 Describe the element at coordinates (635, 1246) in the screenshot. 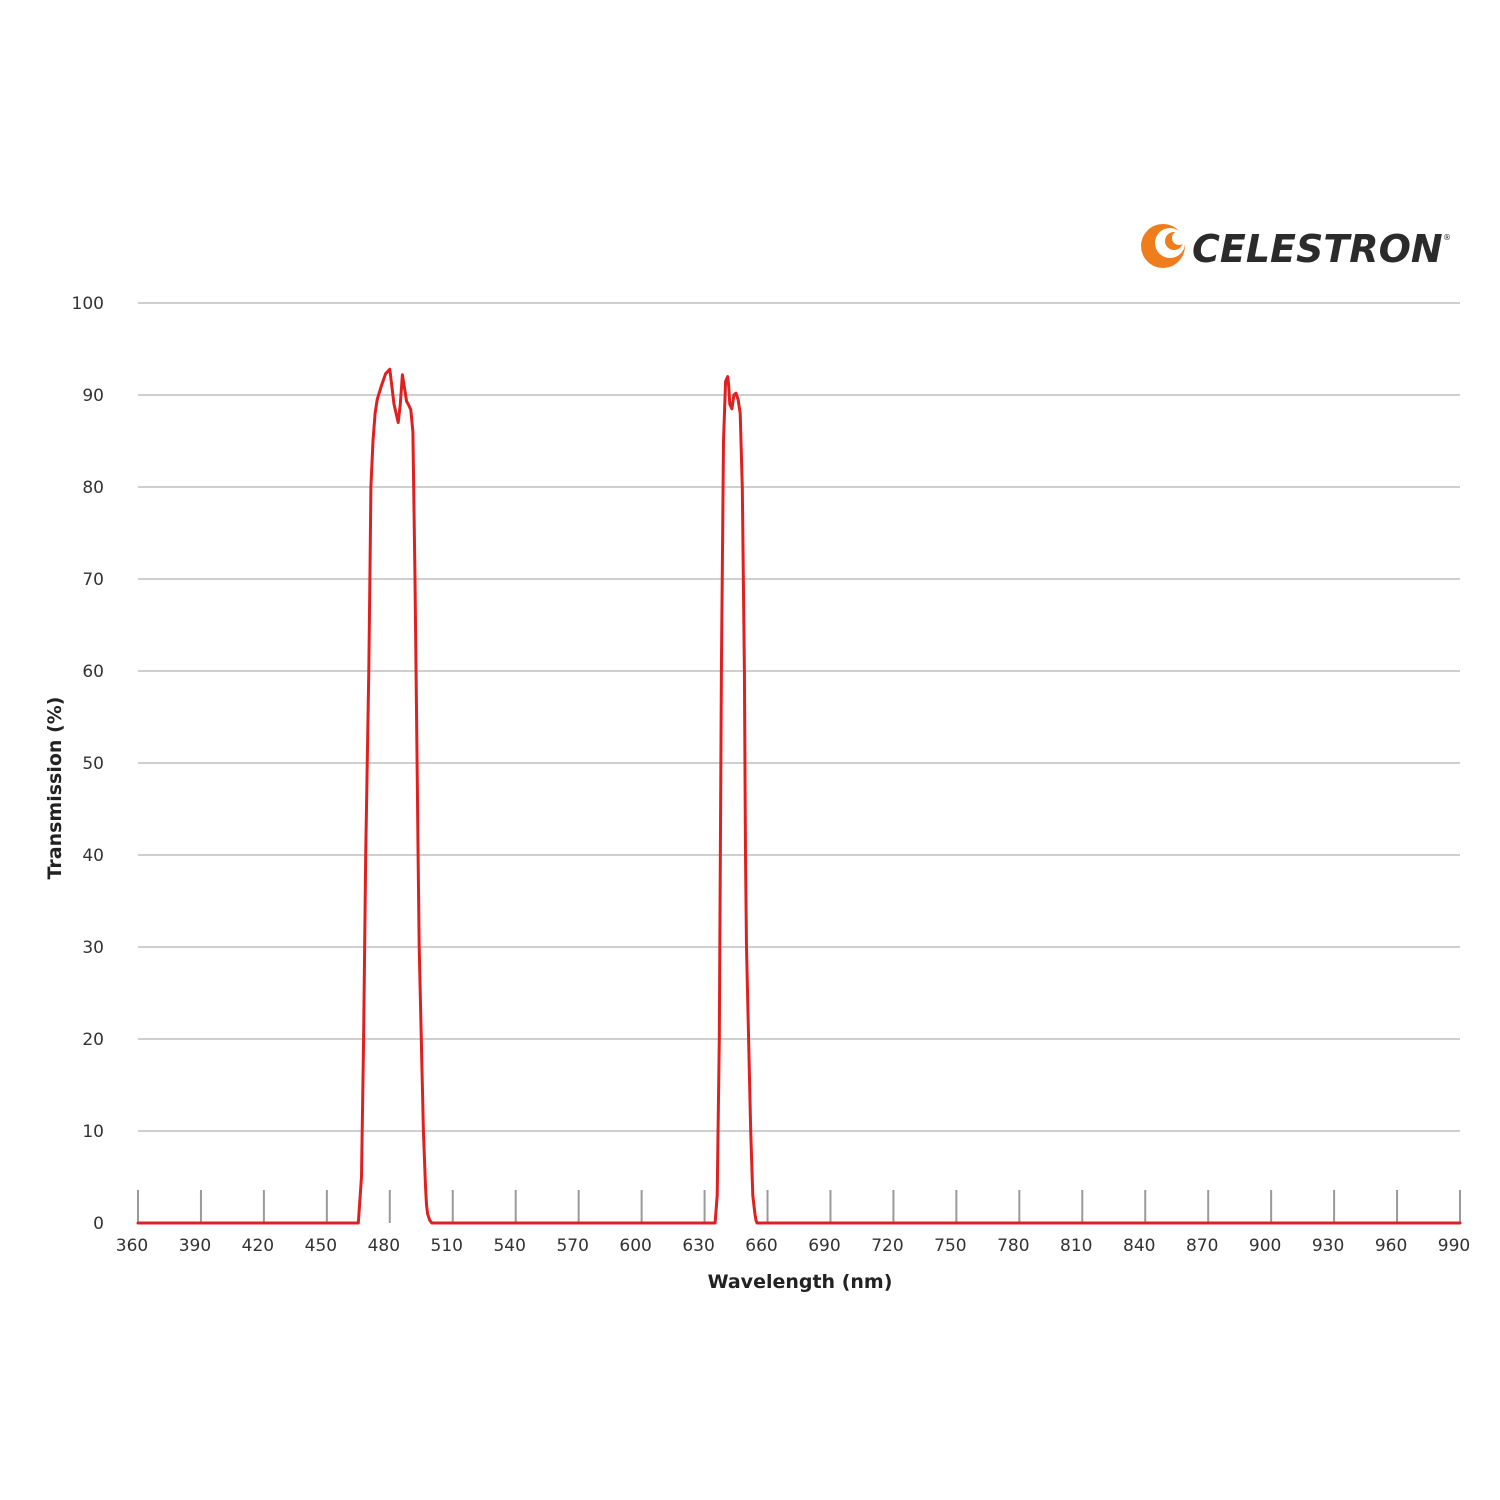

I see `x-tick-label-600: 600` at that location.